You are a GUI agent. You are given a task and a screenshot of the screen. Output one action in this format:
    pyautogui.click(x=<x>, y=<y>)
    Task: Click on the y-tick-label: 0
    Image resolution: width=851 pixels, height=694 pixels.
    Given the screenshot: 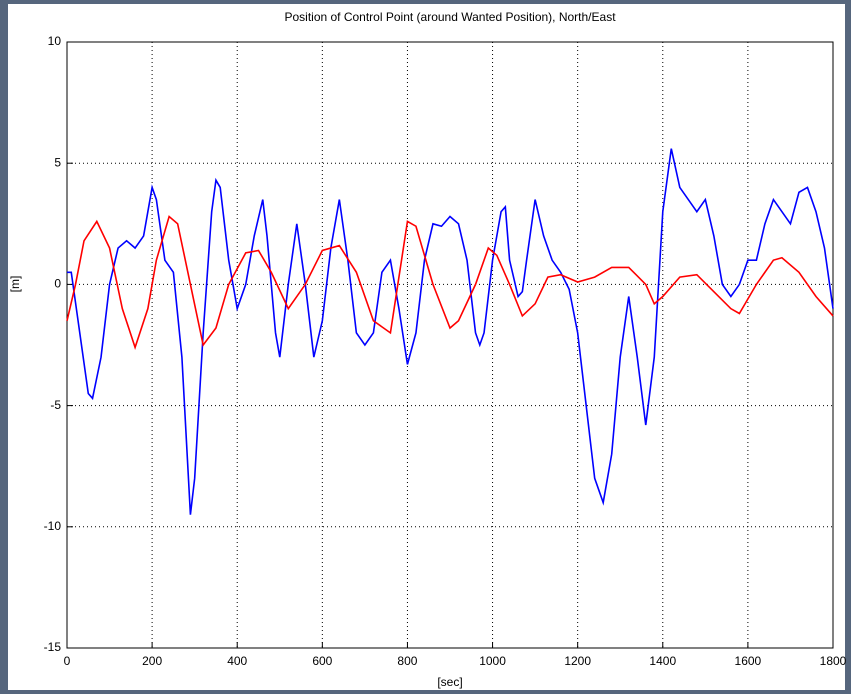 What is the action you would take?
    pyautogui.click(x=57, y=284)
    